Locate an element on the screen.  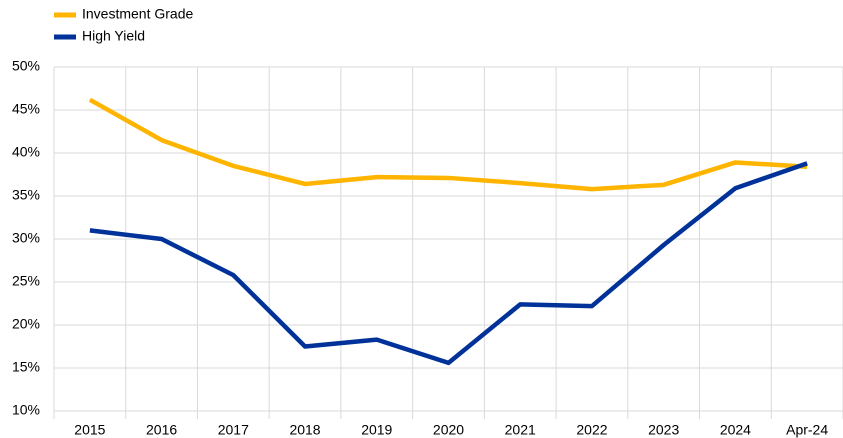
x-tick-label: 2021 is located at coordinates (520, 430).